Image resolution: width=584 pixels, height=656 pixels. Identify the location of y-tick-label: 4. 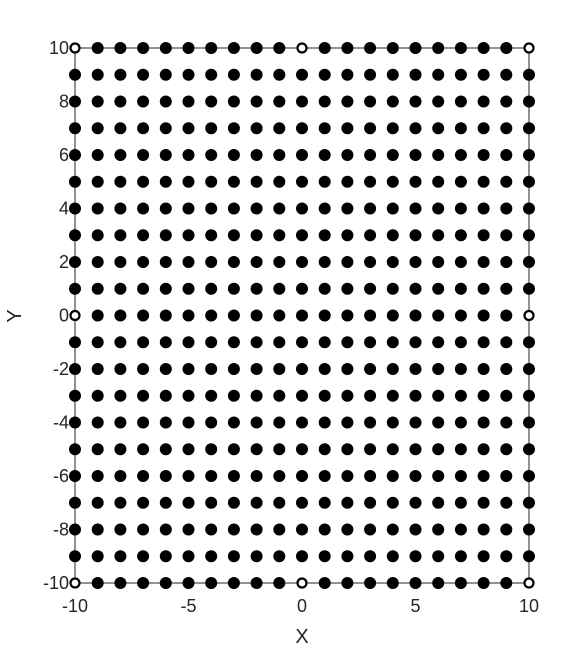
(64, 209).